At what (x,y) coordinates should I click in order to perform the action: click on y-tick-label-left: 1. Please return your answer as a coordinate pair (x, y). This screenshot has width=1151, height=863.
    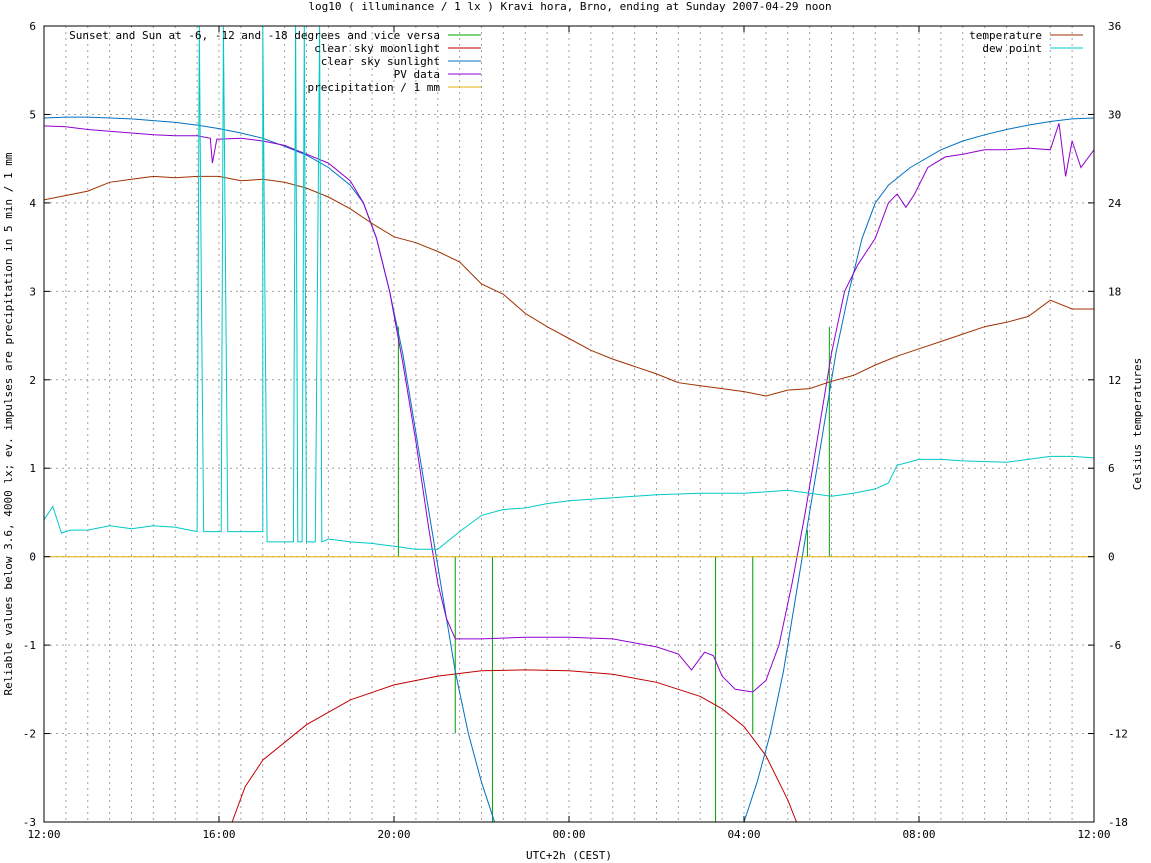
    Looking at the image, I should click on (32, 468).